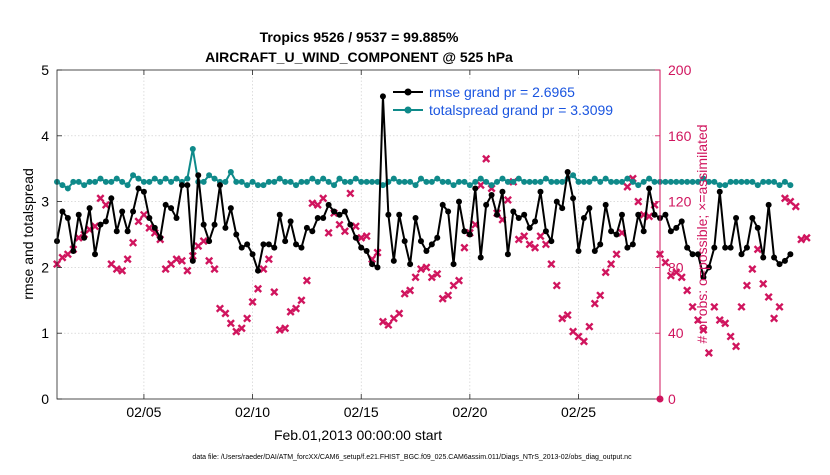  I want to click on y-tick-label-left: 4, so click(45, 136).